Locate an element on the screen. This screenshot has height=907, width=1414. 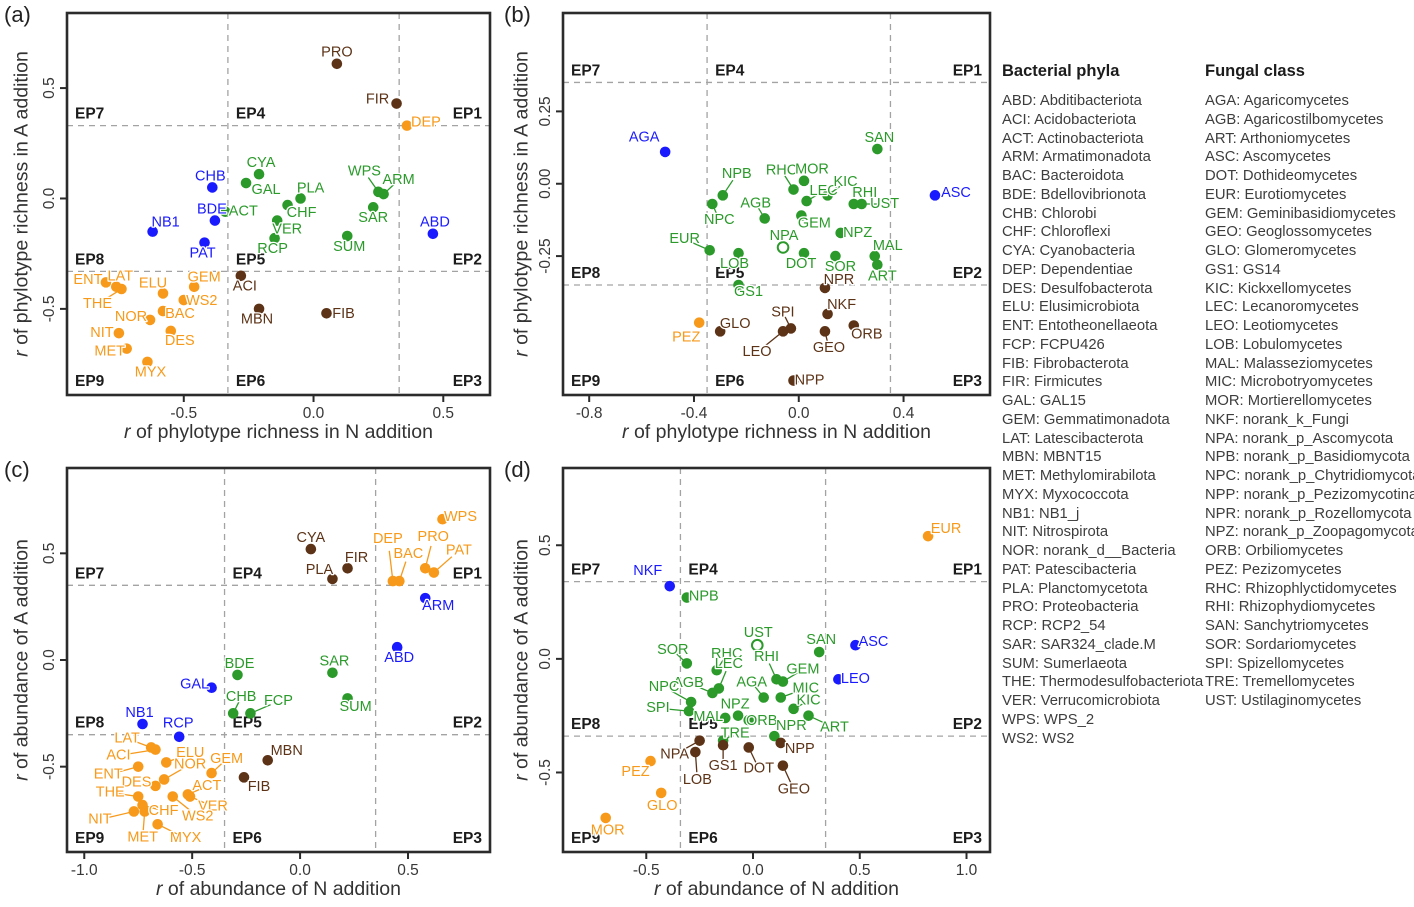
point-label-b-MAL: MAL is located at coordinates (888, 246).